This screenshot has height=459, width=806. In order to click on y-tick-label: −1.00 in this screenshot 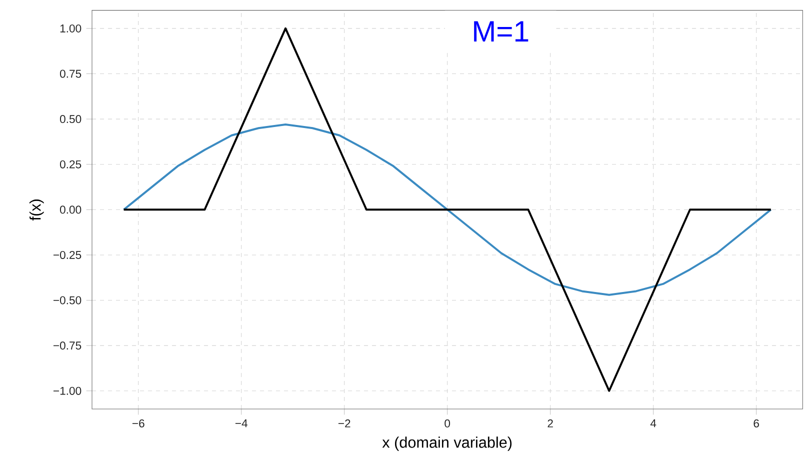, I will do `click(67, 390)`.